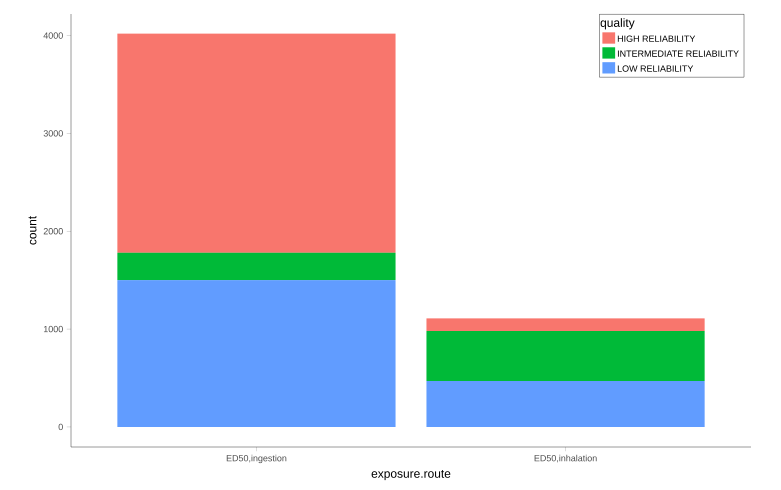  Describe the element at coordinates (256, 459) in the screenshot. I see `x-tick-label: ED50,ingestion` at that location.